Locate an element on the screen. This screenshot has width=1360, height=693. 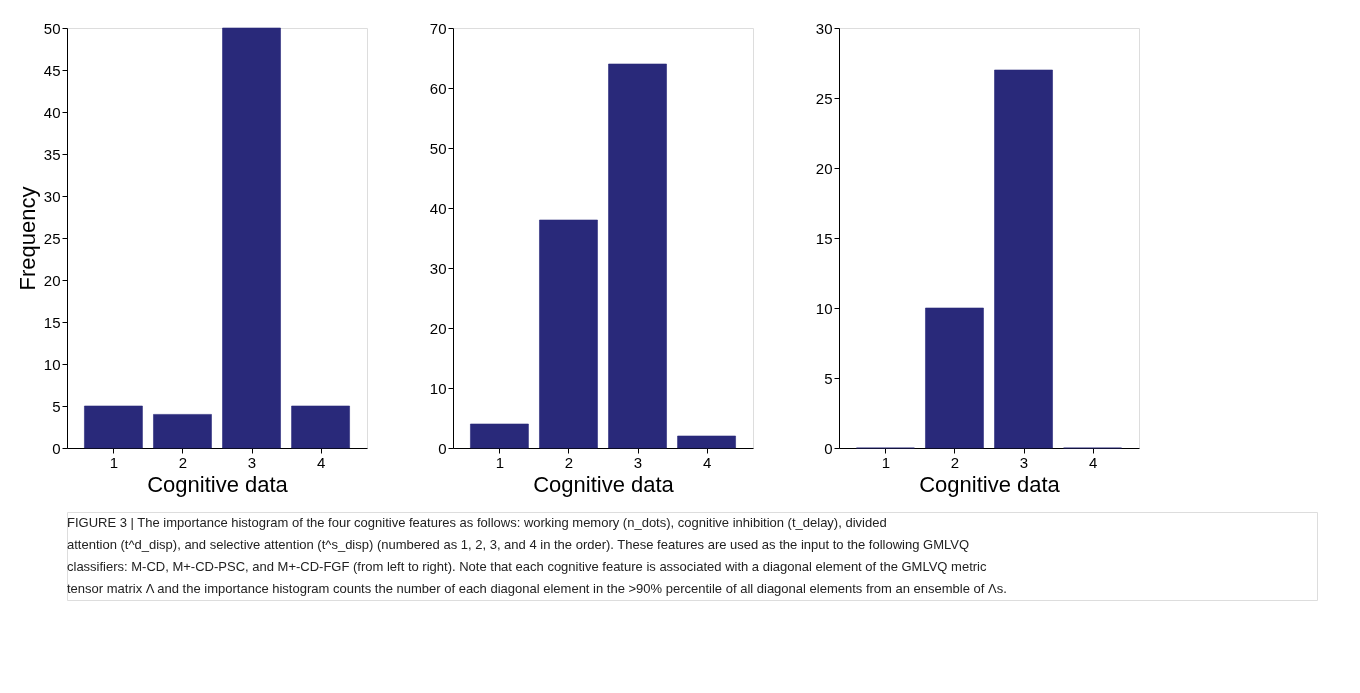
text: tensor matrix Λ and the importance histogram counts the number of each diagonal element in the >90% percentile of all diagonal elements from an ensemble of Λs. is located at coordinates (537, 588).